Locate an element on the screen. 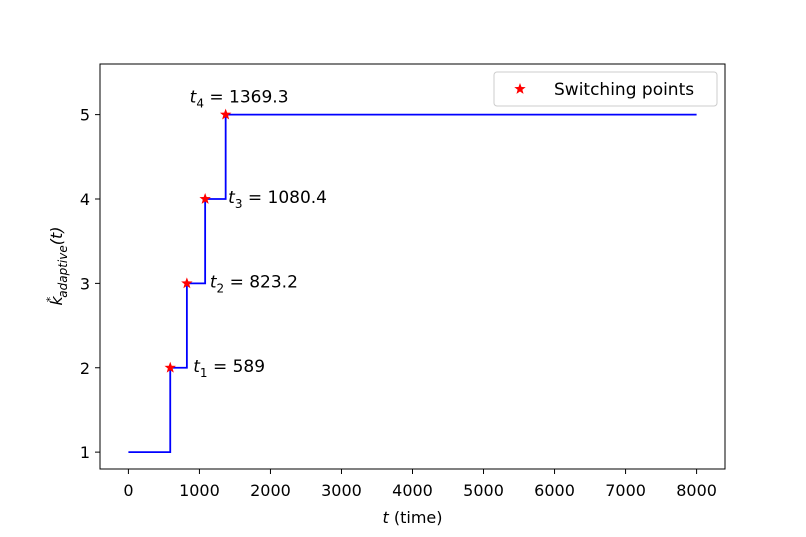  switching-point-annotation: t3 = 1080.4 is located at coordinates (277, 199).